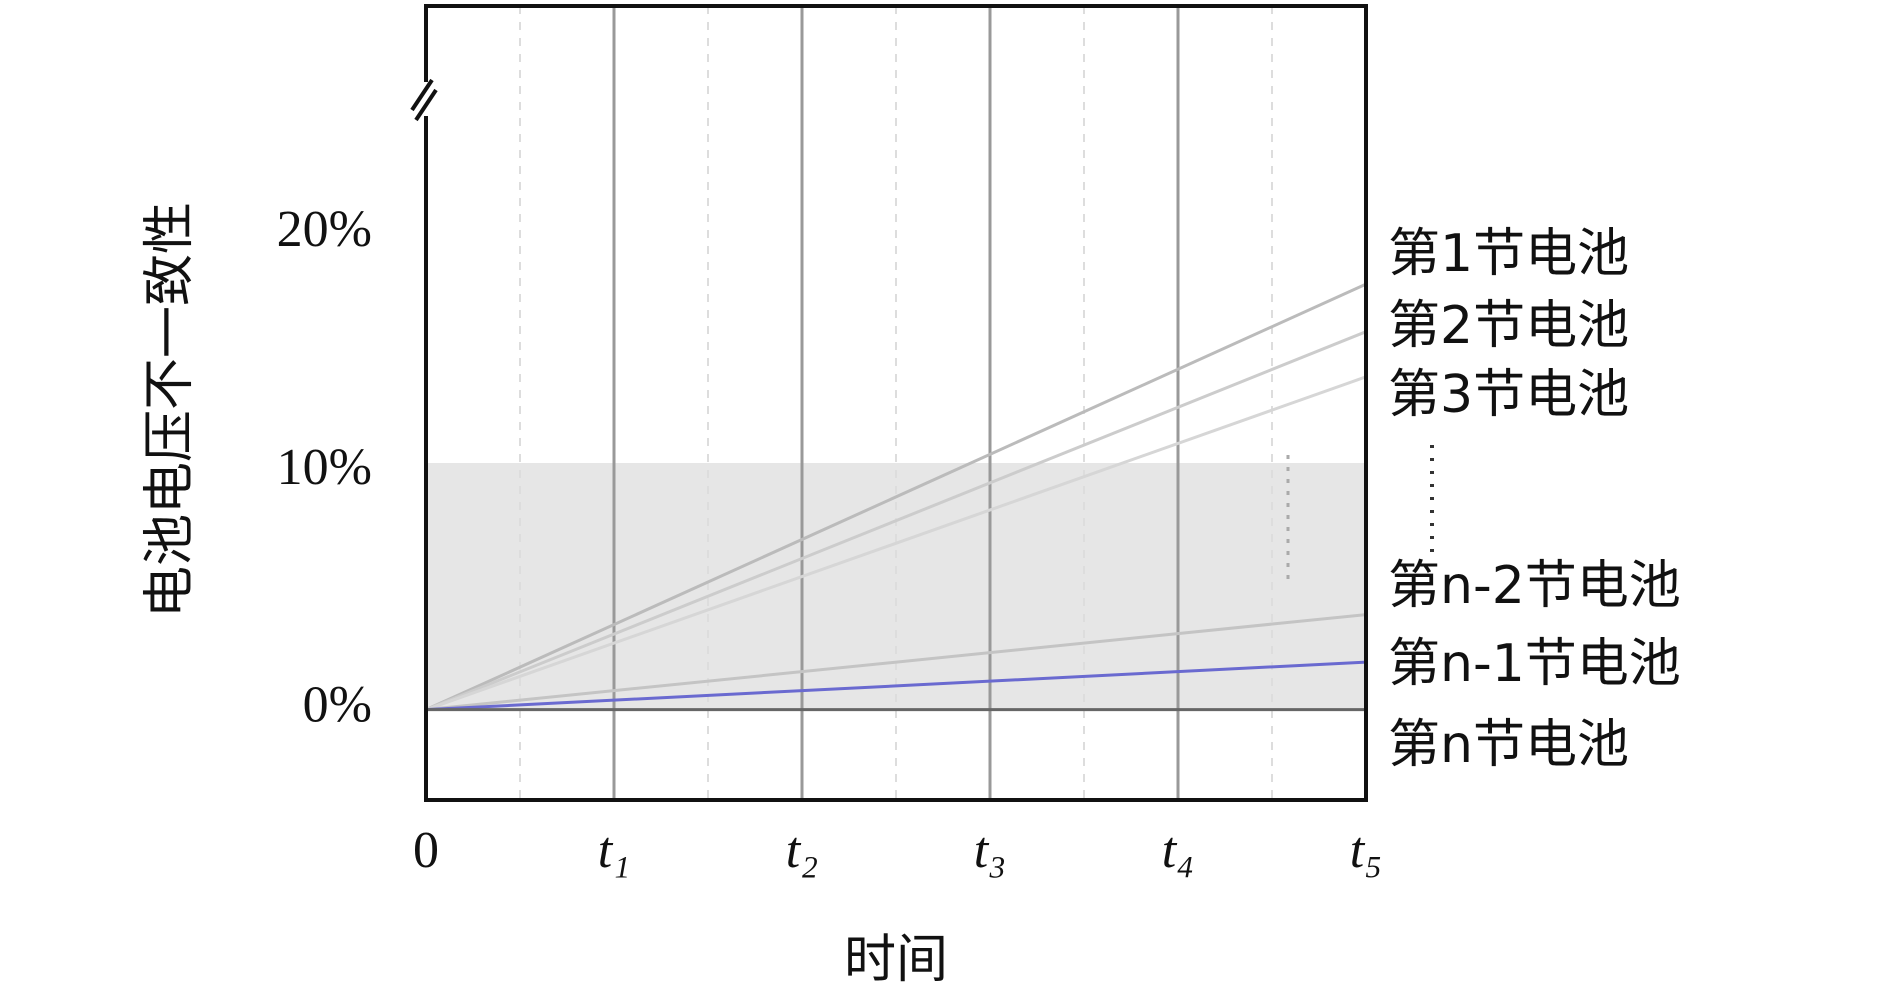 This screenshot has height=1000, width=1890. Describe the element at coordinates (324, 467) in the screenshot. I see `y-tick-label: 10%` at that location.